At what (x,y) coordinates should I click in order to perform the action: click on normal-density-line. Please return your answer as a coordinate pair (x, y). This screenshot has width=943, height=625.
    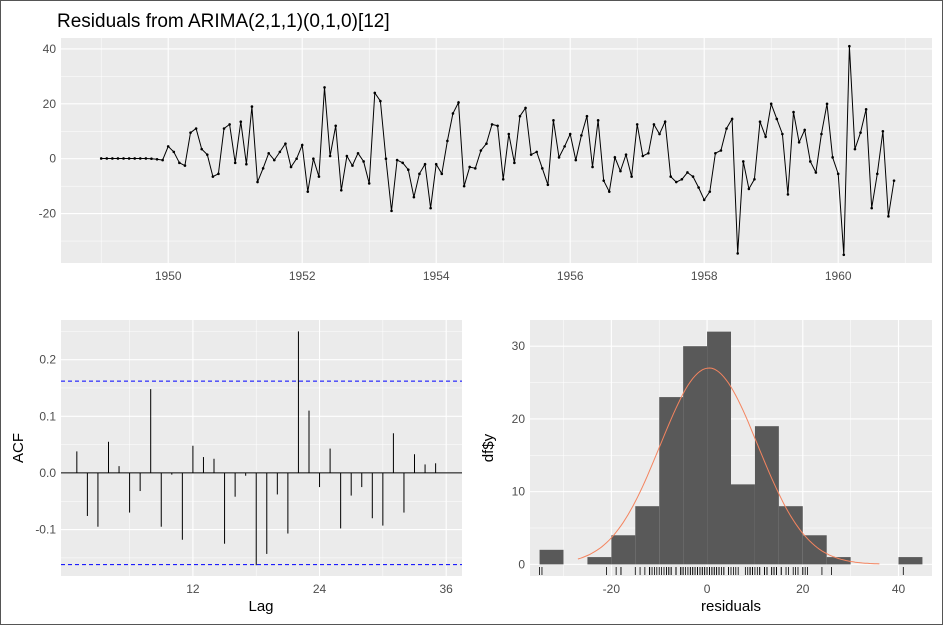
    Looking at the image, I should click on (728, 466).